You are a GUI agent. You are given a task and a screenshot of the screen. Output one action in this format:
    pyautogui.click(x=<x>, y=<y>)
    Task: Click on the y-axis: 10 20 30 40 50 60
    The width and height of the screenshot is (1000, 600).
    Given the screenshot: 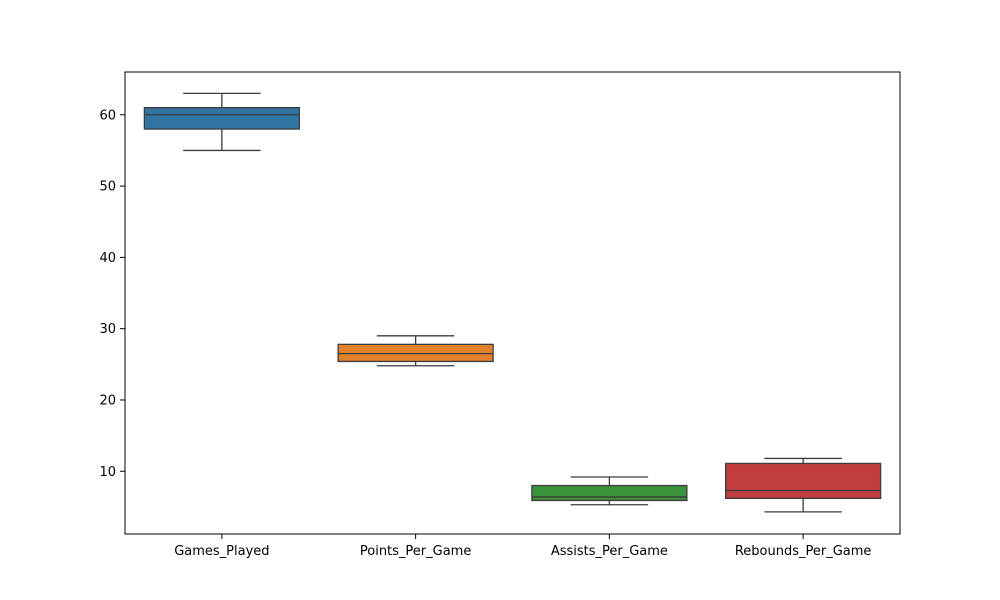 What is the action you would take?
    pyautogui.click(x=112, y=294)
    